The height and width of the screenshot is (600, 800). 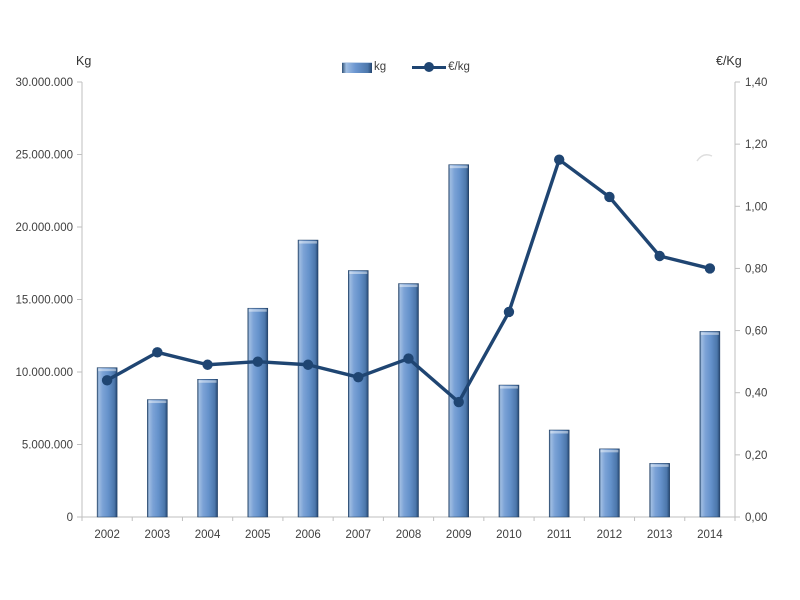 I want to click on bar-2002, so click(x=107, y=442).